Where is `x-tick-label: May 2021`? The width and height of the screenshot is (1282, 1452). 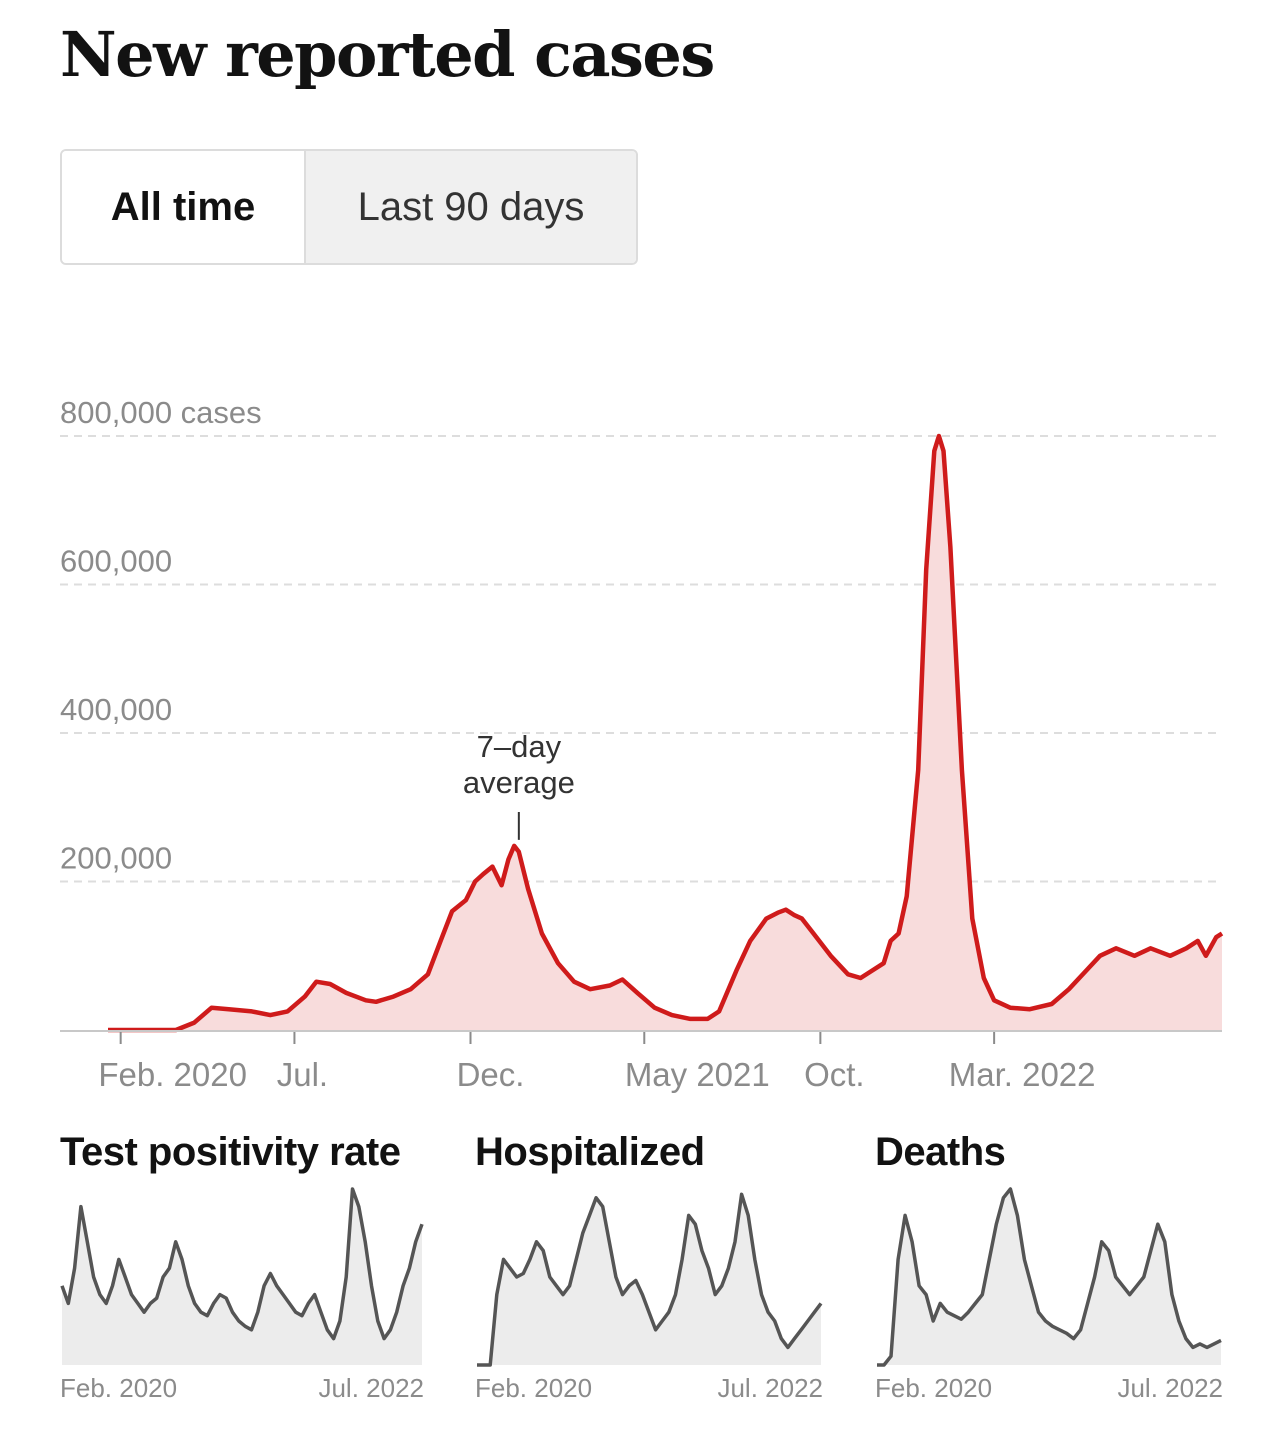
x-tick-label: May 2021 is located at coordinates (697, 1074).